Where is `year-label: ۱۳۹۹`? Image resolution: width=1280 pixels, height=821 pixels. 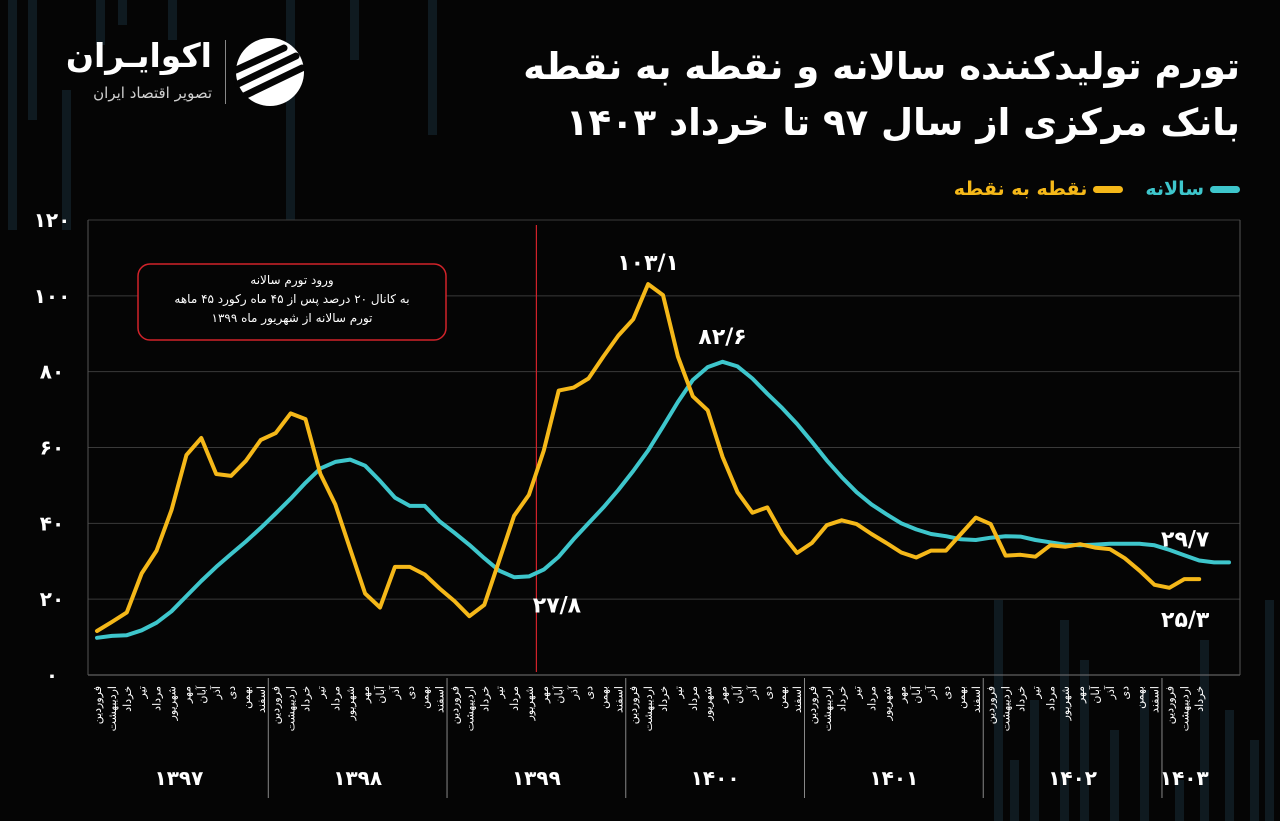 year-label: ۱۳۹۹ is located at coordinates (536, 778).